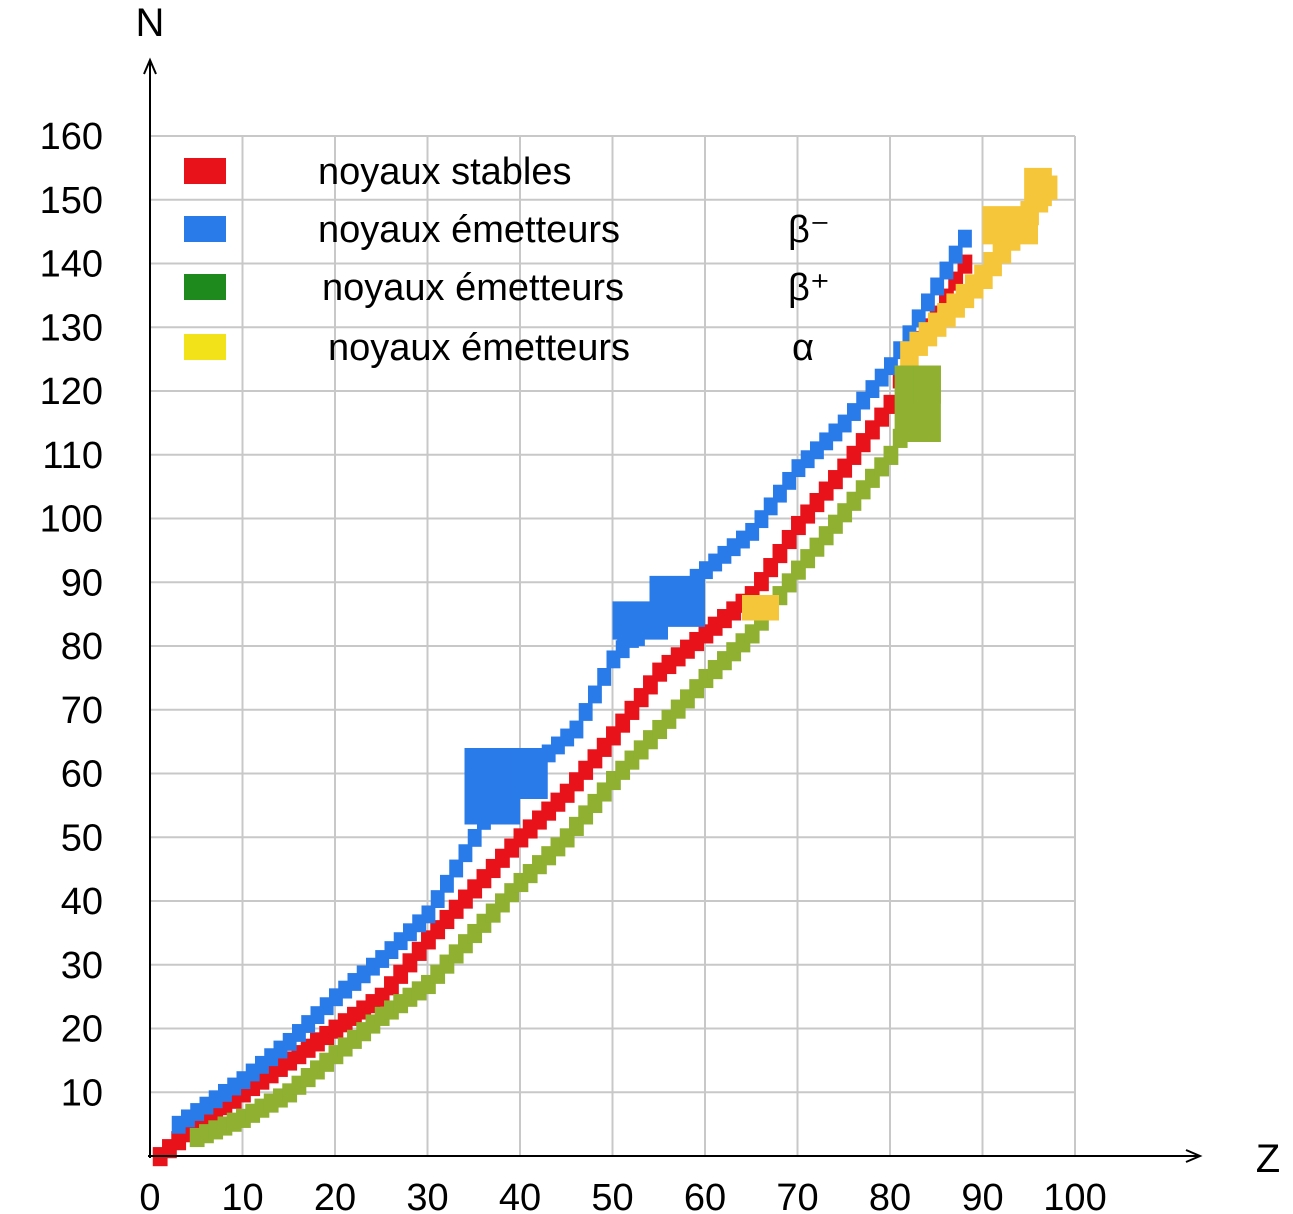 The image size is (1293, 1214). I want to click on legend-symbol-beta_minus: β⁻, so click(809, 230).